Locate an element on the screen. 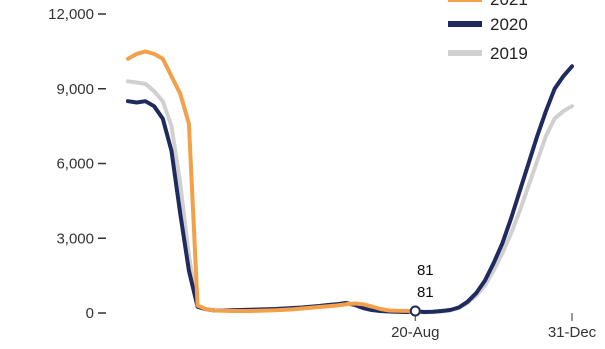 Image resolution: width=605 pixels, height=349 pixels. annotation-markers is located at coordinates (415, 311).